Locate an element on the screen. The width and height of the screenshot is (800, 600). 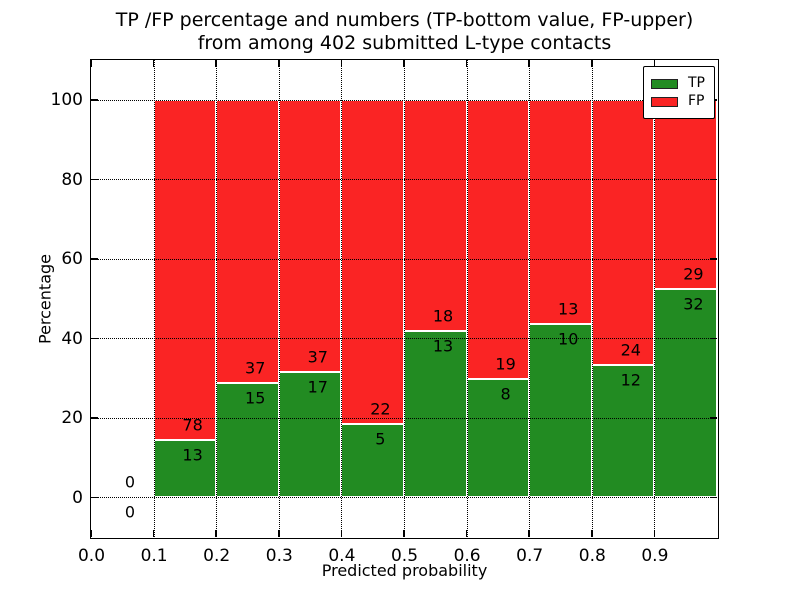
fp-count-label: 13 is located at coordinates (568, 309).